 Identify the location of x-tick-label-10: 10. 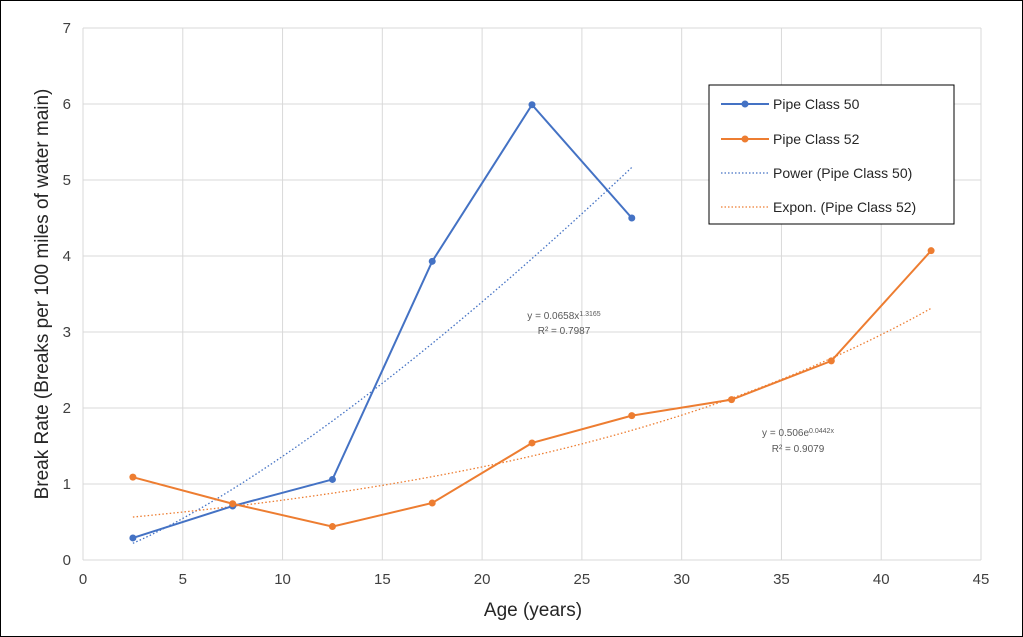
(282, 579).